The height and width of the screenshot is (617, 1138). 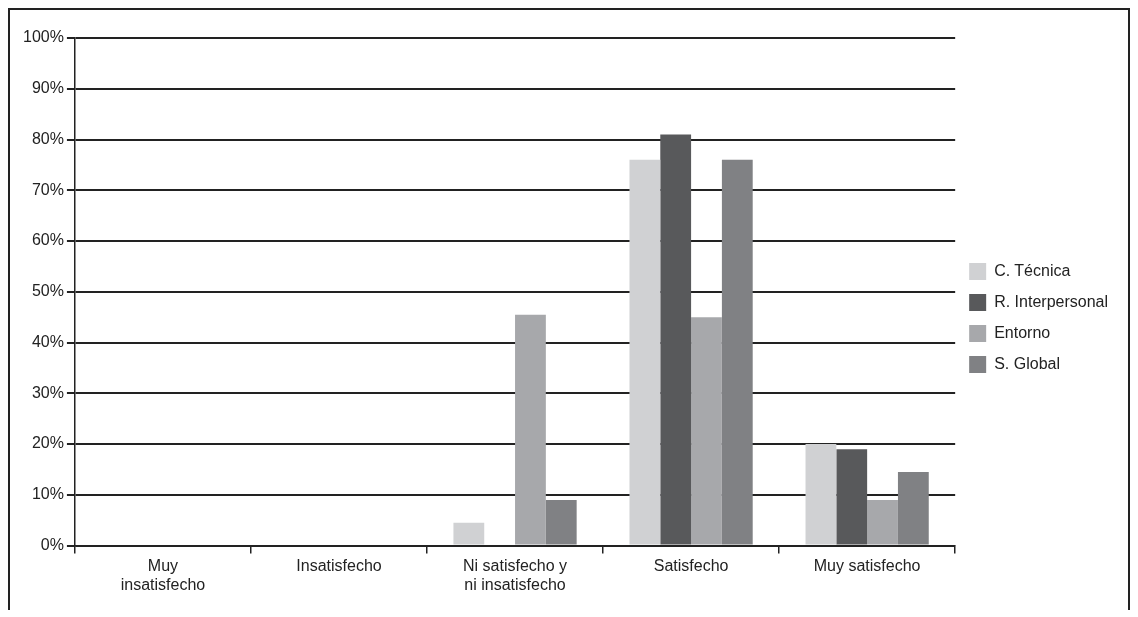 What do you see at coordinates (163, 574) in the screenshot?
I see `x-tick-label: Muy insatisfecho` at bounding box center [163, 574].